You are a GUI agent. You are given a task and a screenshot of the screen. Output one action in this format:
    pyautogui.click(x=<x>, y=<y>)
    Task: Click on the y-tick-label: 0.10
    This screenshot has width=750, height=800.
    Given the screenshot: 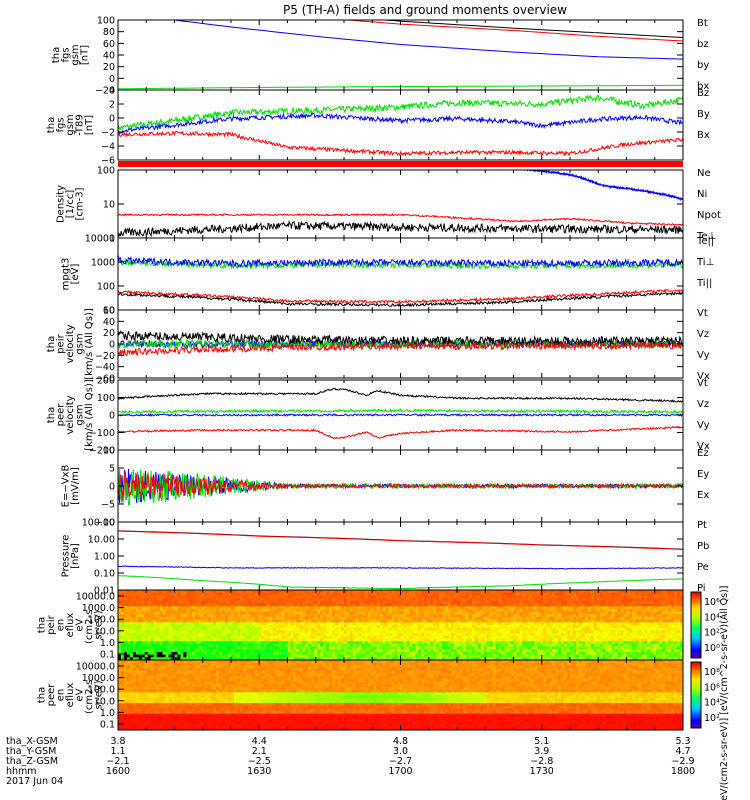 What is the action you would take?
    pyautogui.click(x=104, y=574)
    